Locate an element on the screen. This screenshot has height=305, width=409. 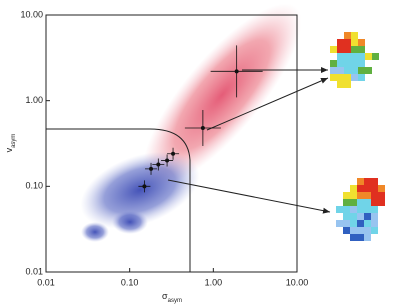
x-label-main: σ is located at coordinates (165, 296).